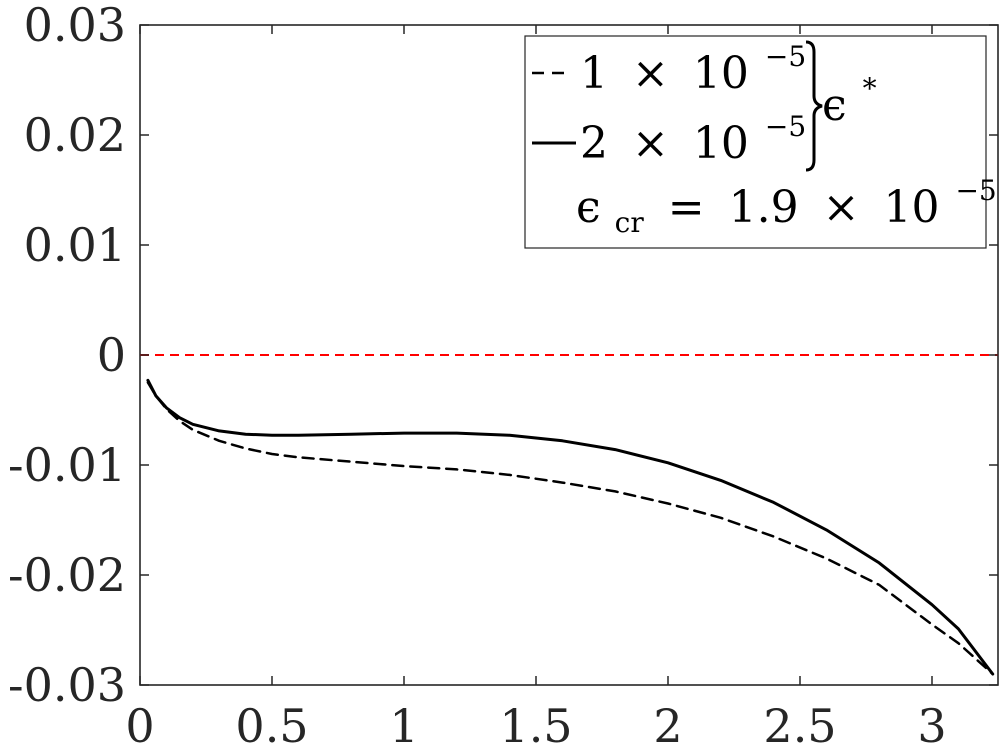 The image size is (1000, 750). Describe the element at coordinates (975, 190) in the screenshot. I see `annotation-exponent: −5` at that location.